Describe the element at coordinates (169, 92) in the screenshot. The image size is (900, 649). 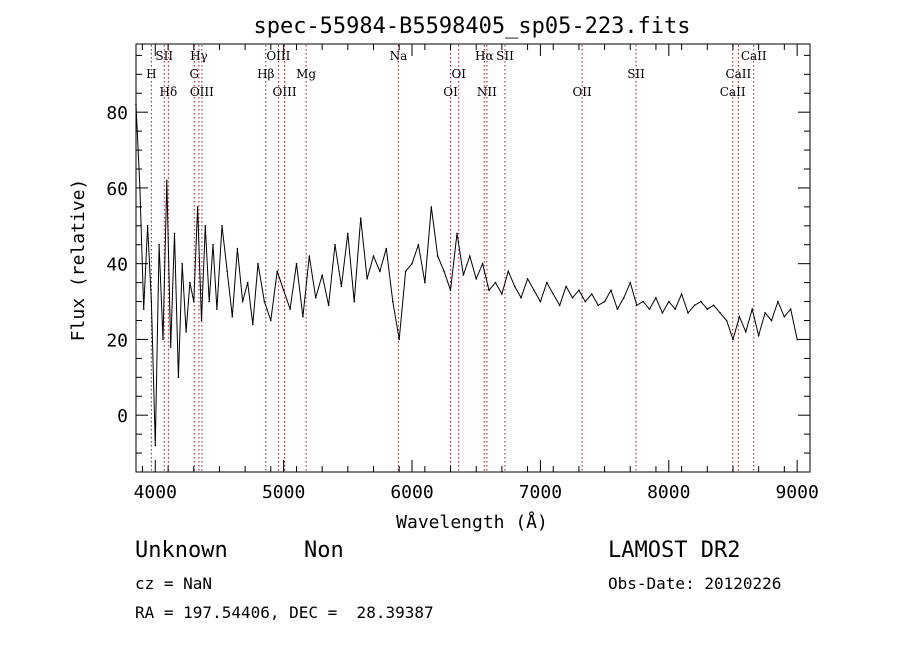
I see `line-label-hδ: Hδ` at that location.